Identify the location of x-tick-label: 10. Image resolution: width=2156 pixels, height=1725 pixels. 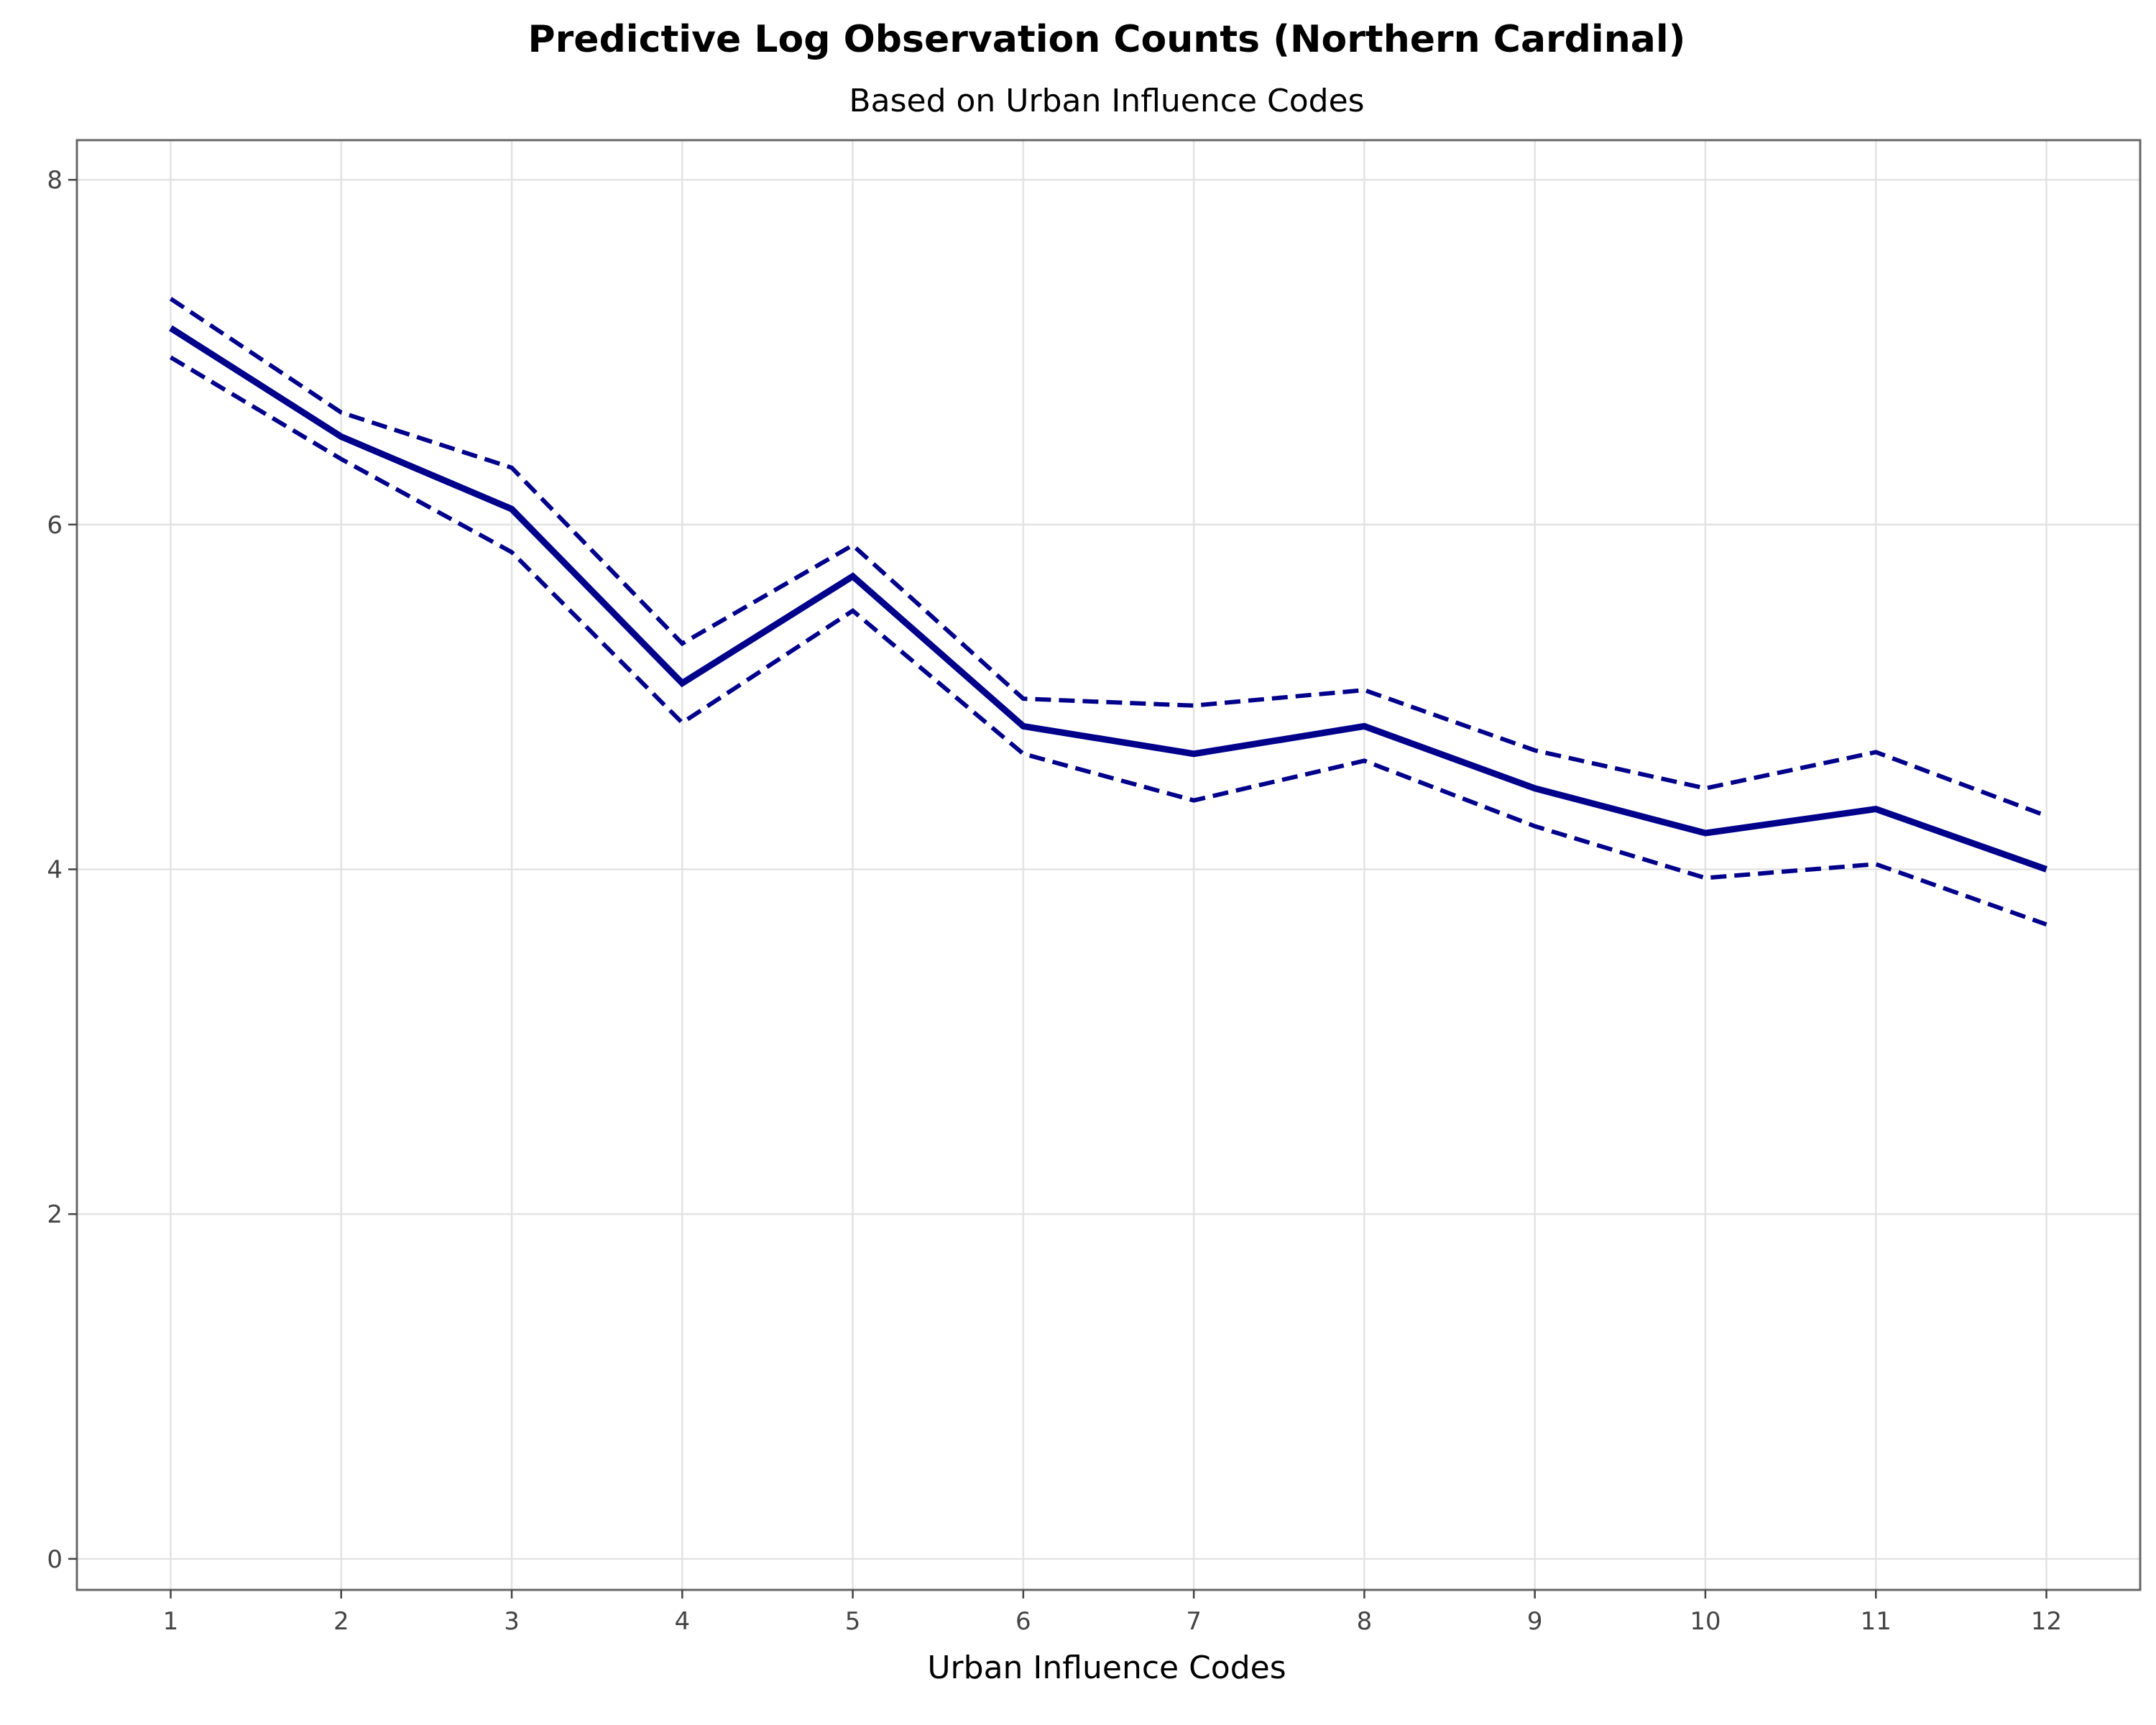
(1705, 1621).